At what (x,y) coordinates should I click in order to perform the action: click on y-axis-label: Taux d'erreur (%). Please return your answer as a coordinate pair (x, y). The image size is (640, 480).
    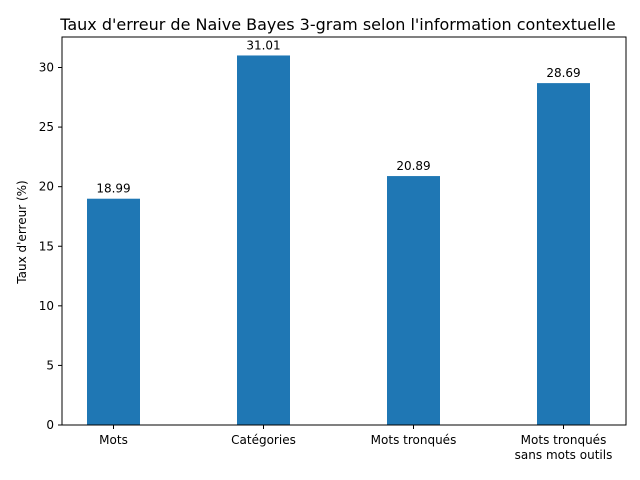
    Looking at the image, I should click on (22, 232).